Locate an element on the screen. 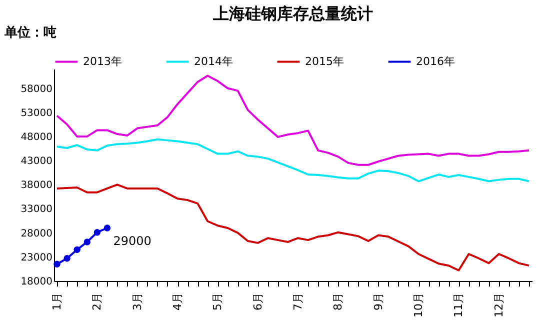 This screenshot has width=552, height=327. line-series is located at coordinates (293, 160).